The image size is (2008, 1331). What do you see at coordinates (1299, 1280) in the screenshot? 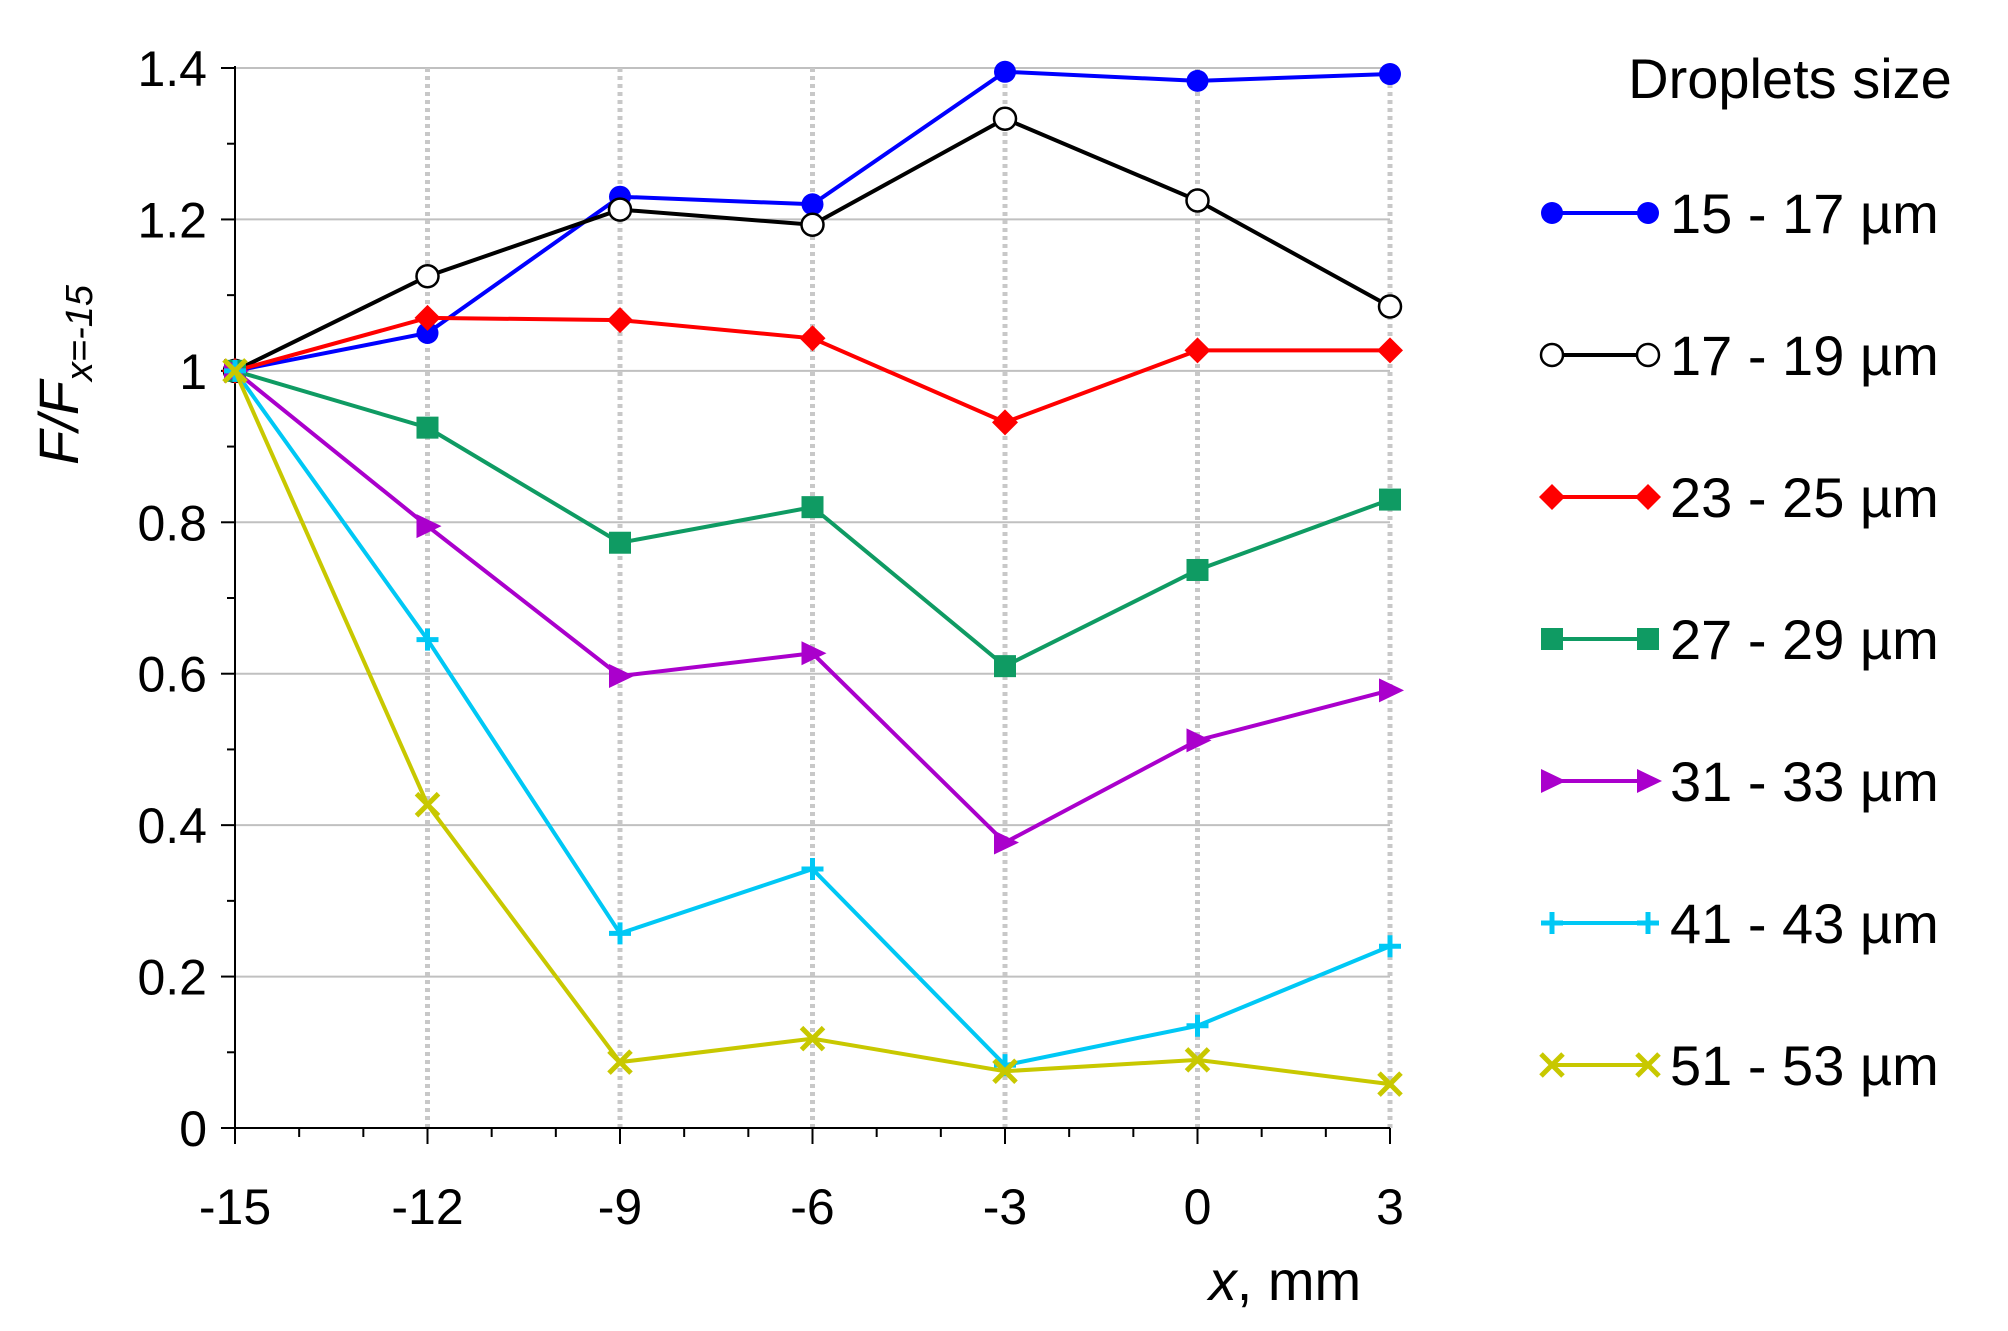
I see `x-axis-label-unit: , mm` at bounding box center [1299, 1280].